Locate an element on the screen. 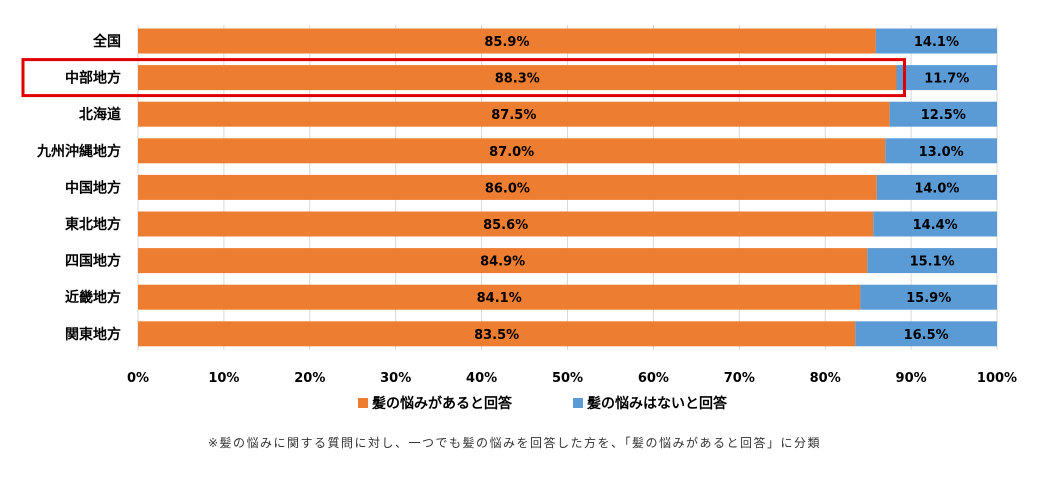 This screenshot has width=1043, height=478. data-label: 84.9% is located at coordinates (502, 262).